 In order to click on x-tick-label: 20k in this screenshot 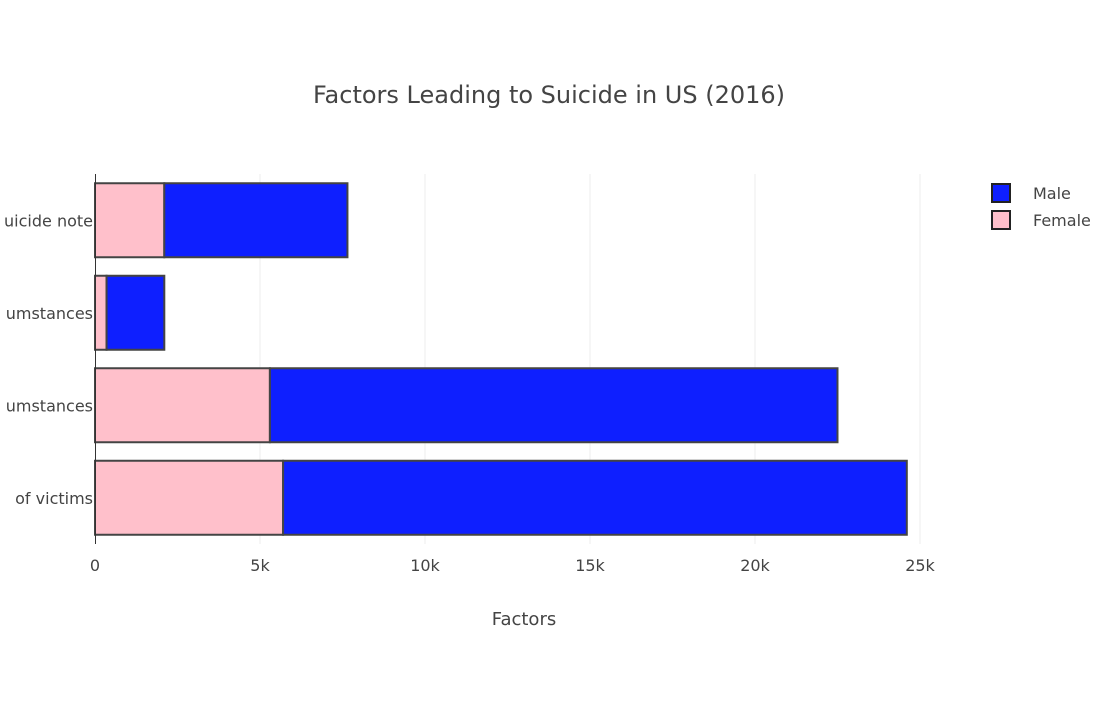, I will do `click(755, 565)`.